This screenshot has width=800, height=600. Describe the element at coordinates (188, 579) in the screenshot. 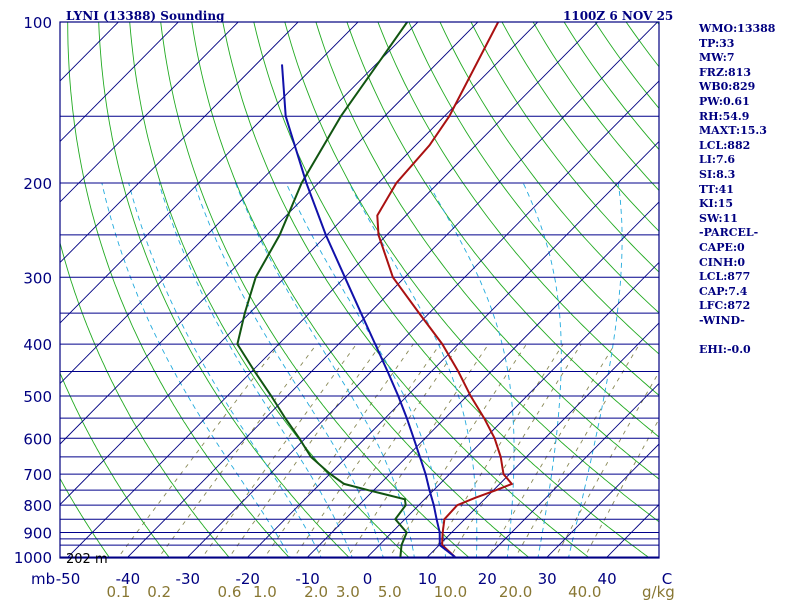

I see `temperature-tick-label: -30` at that location.